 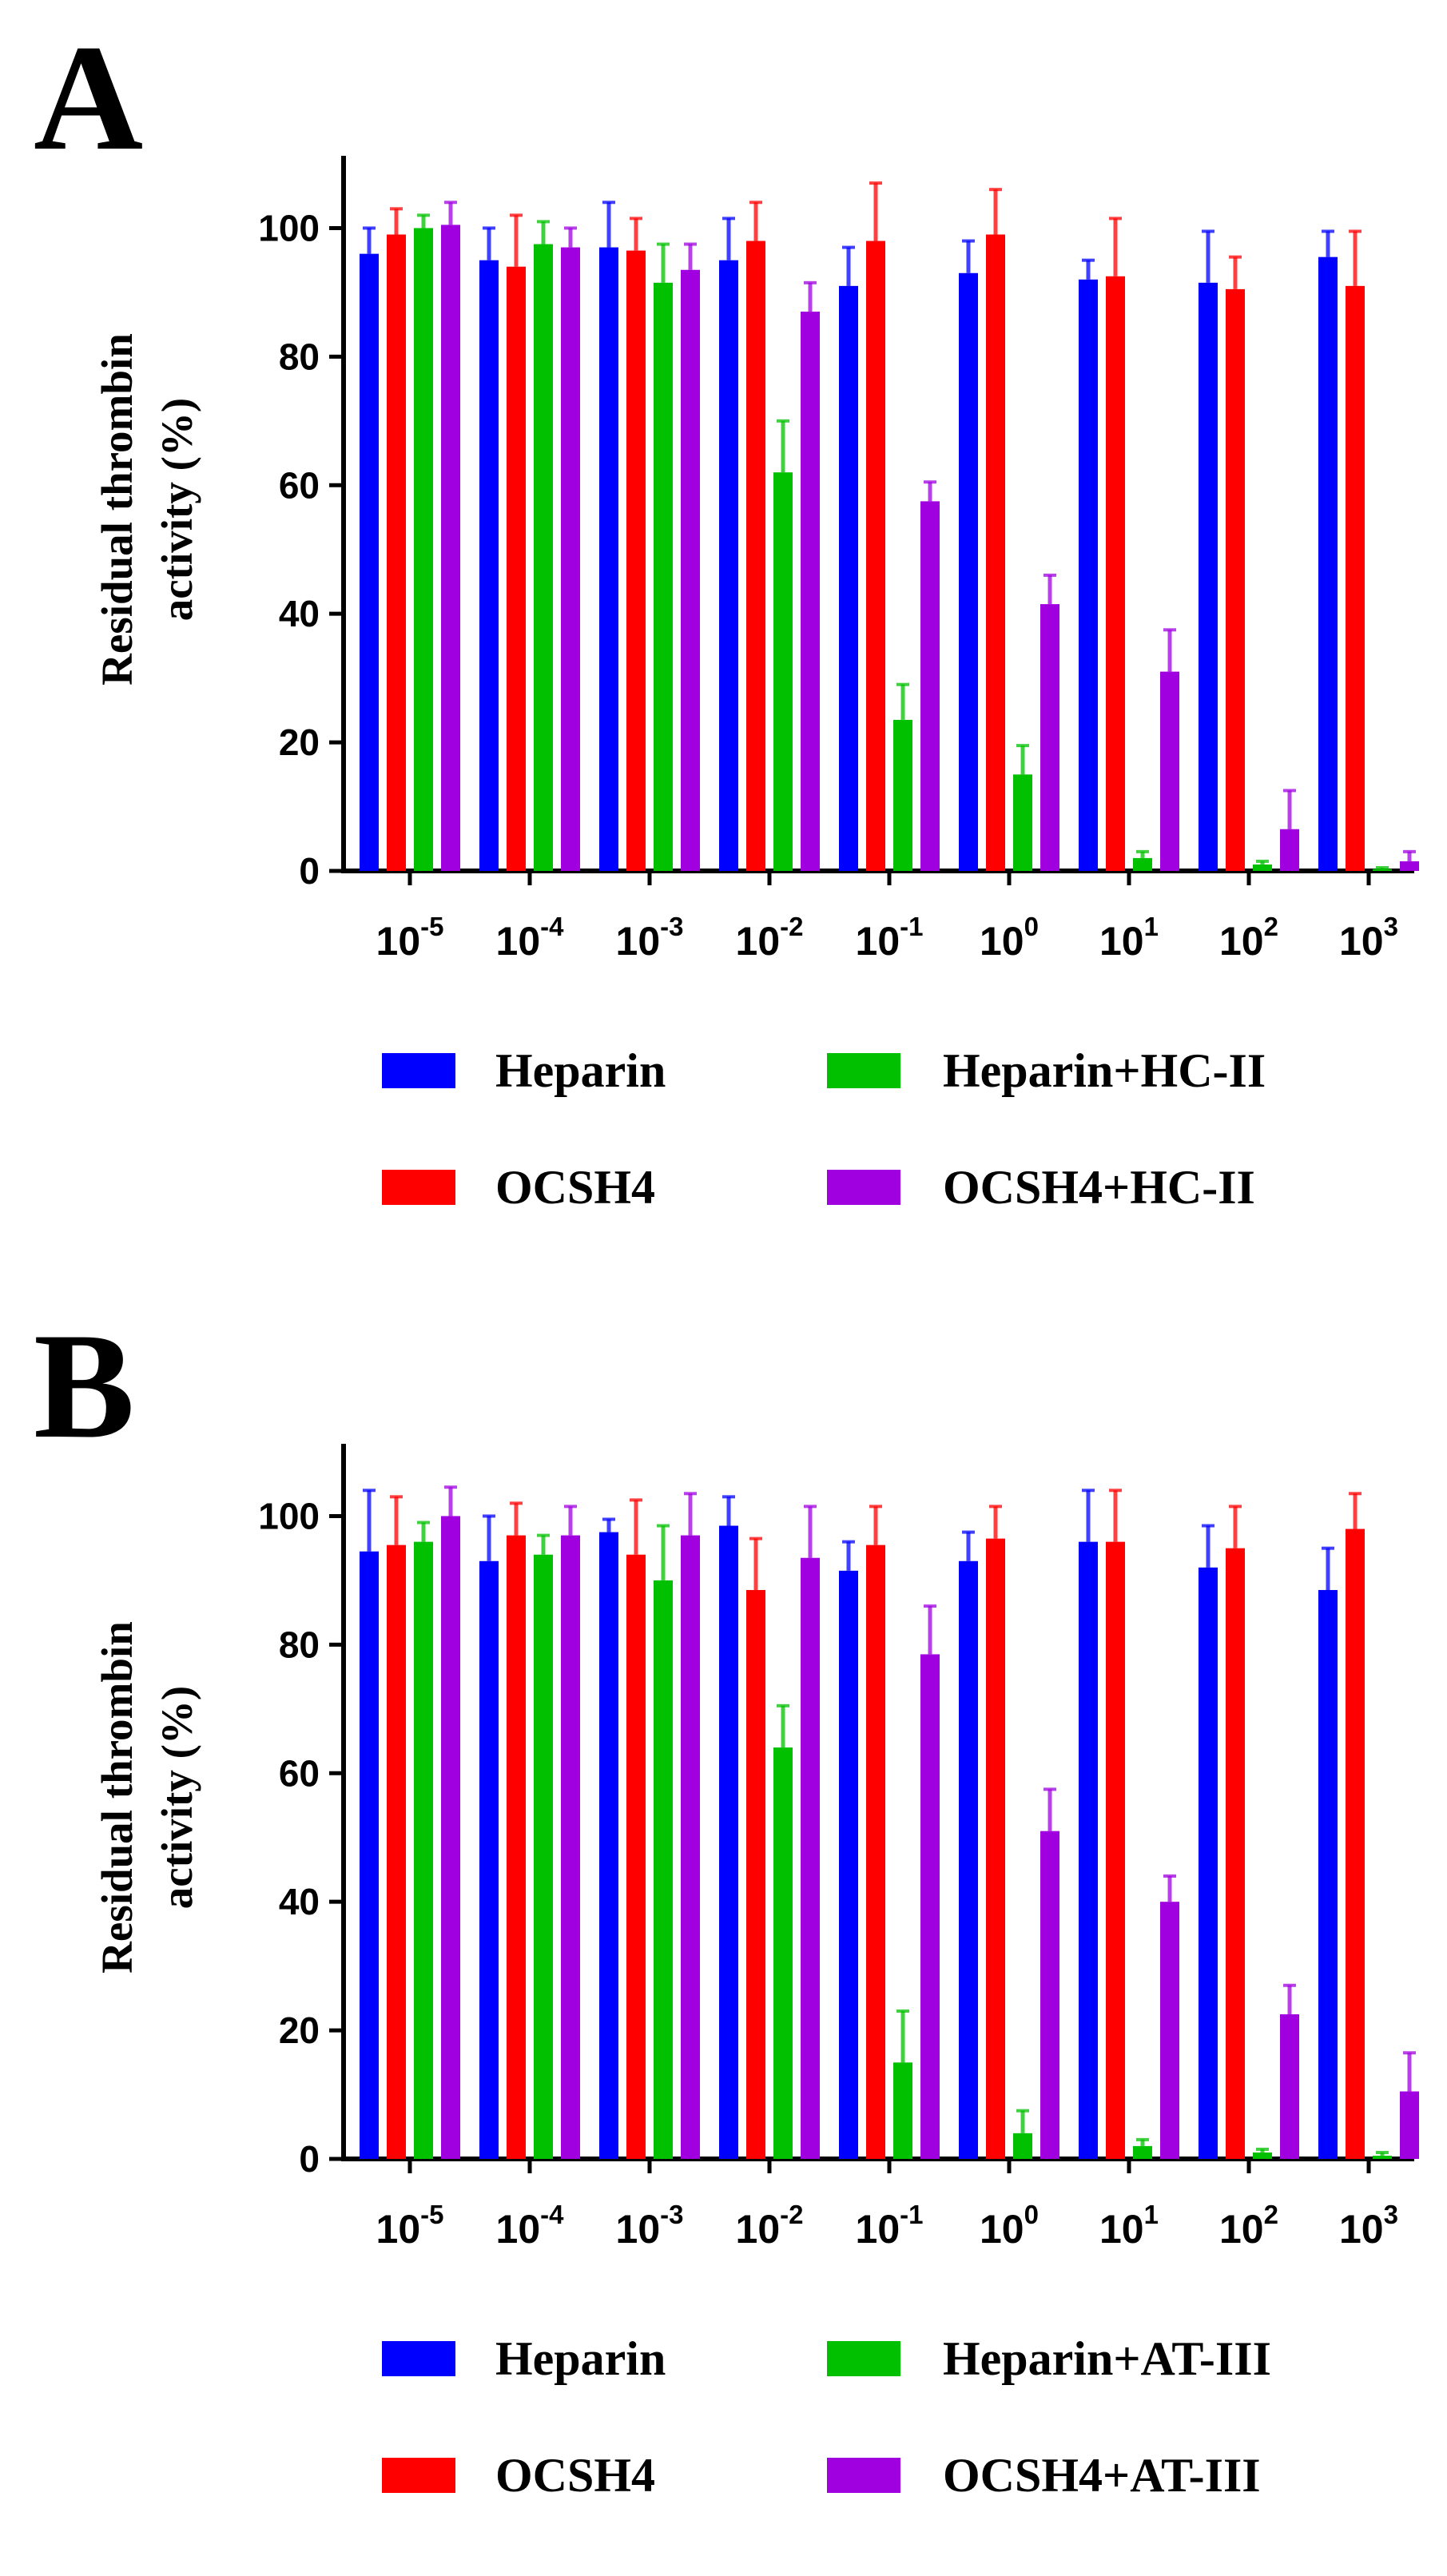 What do you see at coordinates (299, 356) in the screenshot?
I see `y-tick-label: 80` at bounding box center [299, 356].